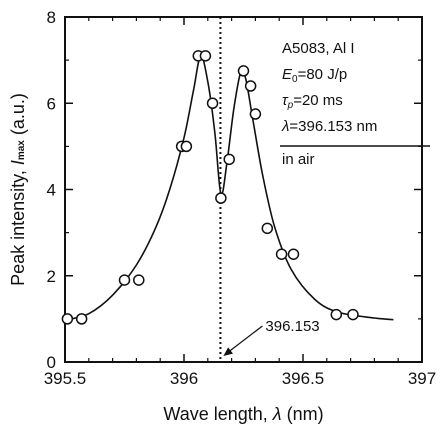 This screenshot has width=445, height=433. I want to click on annotation-line-1: A5083, Al I, so click(318, 48).